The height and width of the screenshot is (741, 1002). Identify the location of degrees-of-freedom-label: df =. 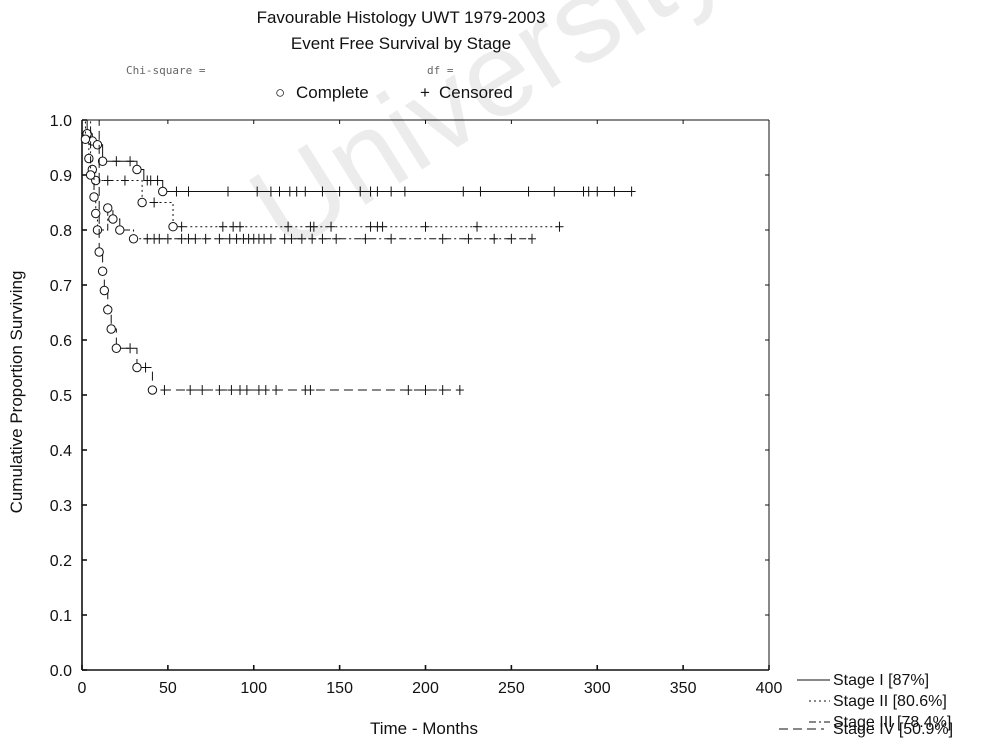
(440, 70).